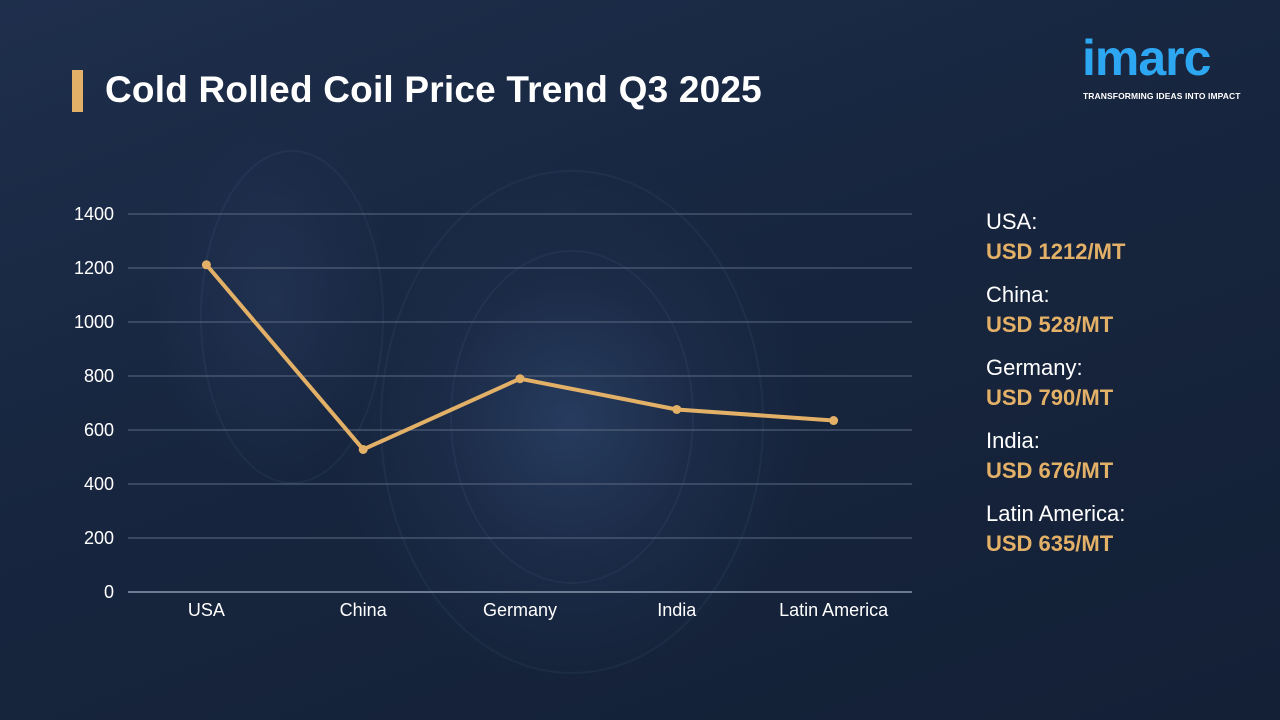 The image size is (1280, 720). Describe the element at coordinates (99, 484) in the screenshot. I see `y-tick-label: 400` at that location.